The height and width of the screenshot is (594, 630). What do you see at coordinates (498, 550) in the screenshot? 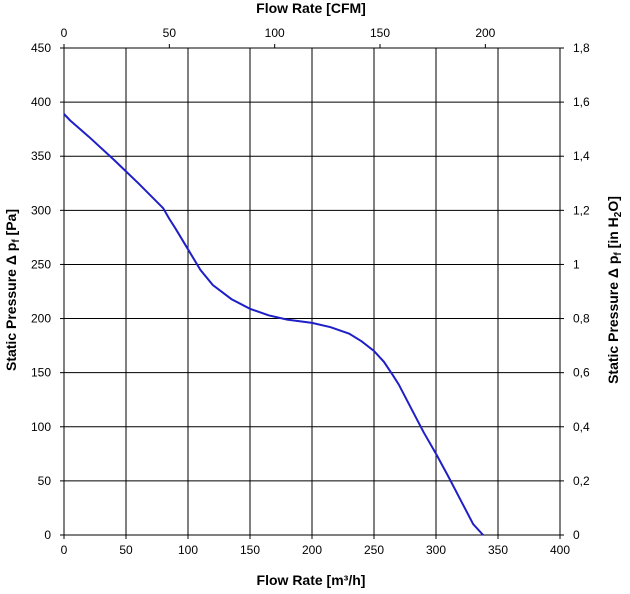
I see `x-tick-label-bottom: 350` at bounding box center [498, 550].